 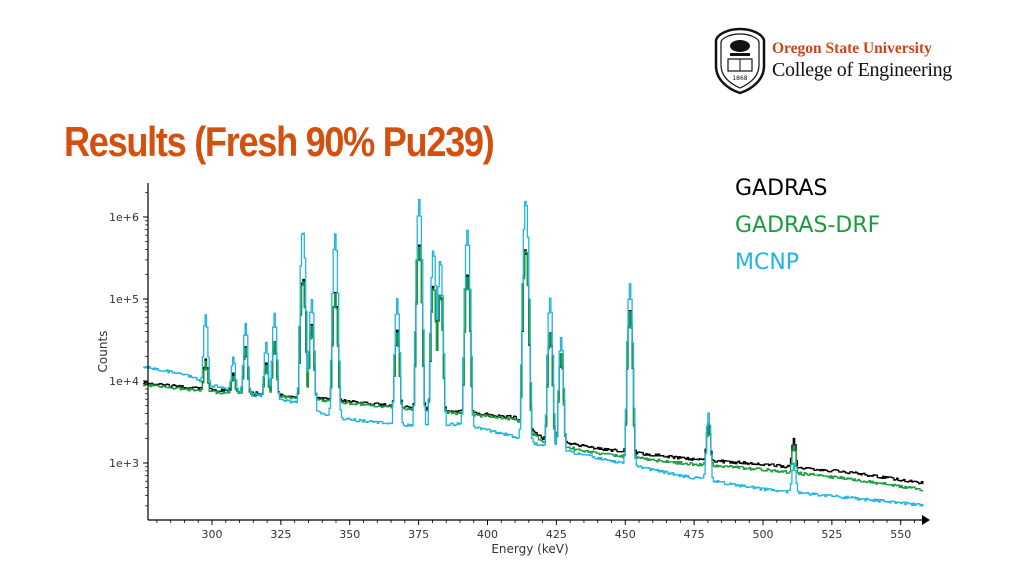 What do you see at coordinates (852, 48) in the screenshot?
I see `university-name: Oregon State University` at bounding box center [852, 48].